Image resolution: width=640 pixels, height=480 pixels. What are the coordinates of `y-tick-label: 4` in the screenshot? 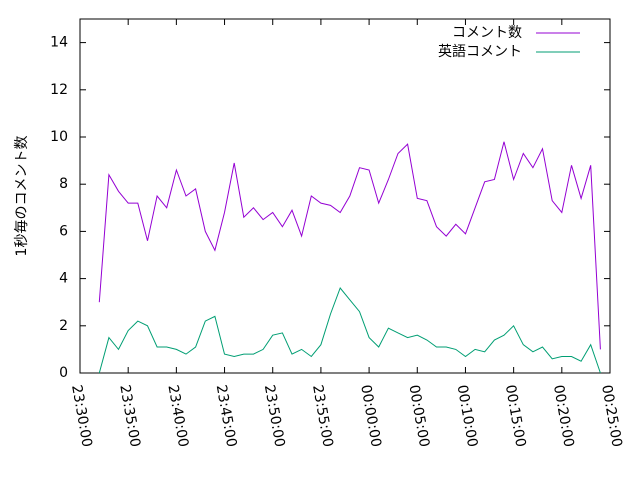 It's located at (63, 279).